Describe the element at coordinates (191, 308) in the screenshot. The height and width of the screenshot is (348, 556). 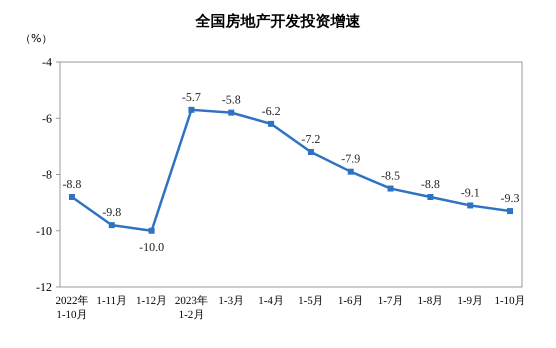
I see `x-tick-label: 2023年 1-2月` at that location.